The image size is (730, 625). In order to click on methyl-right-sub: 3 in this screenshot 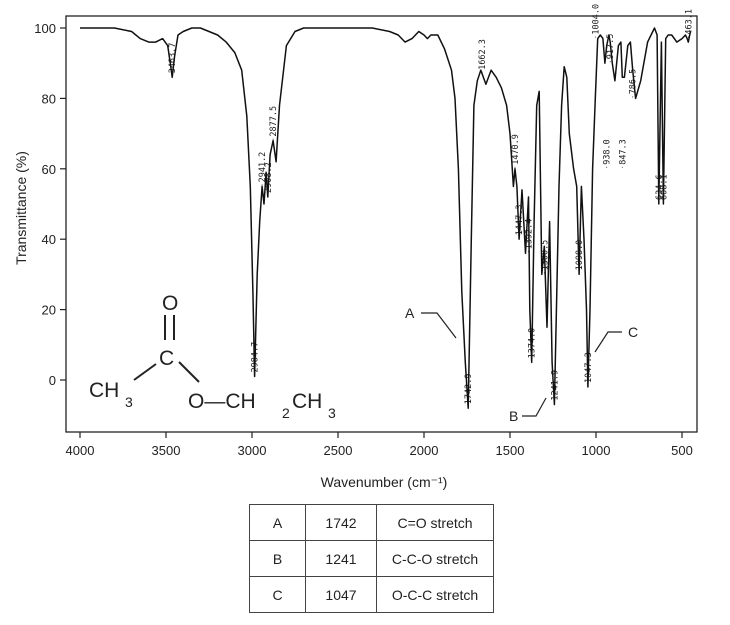, I will do `click(332, 413)`.